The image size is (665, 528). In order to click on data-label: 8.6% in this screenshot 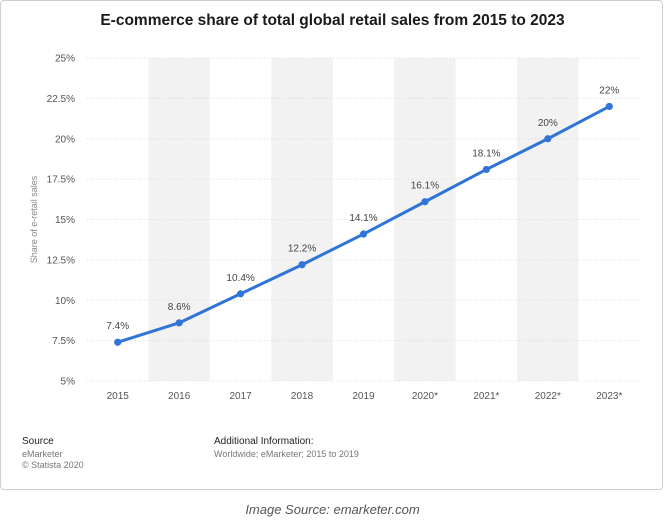, I will do `click(179, 307)`.